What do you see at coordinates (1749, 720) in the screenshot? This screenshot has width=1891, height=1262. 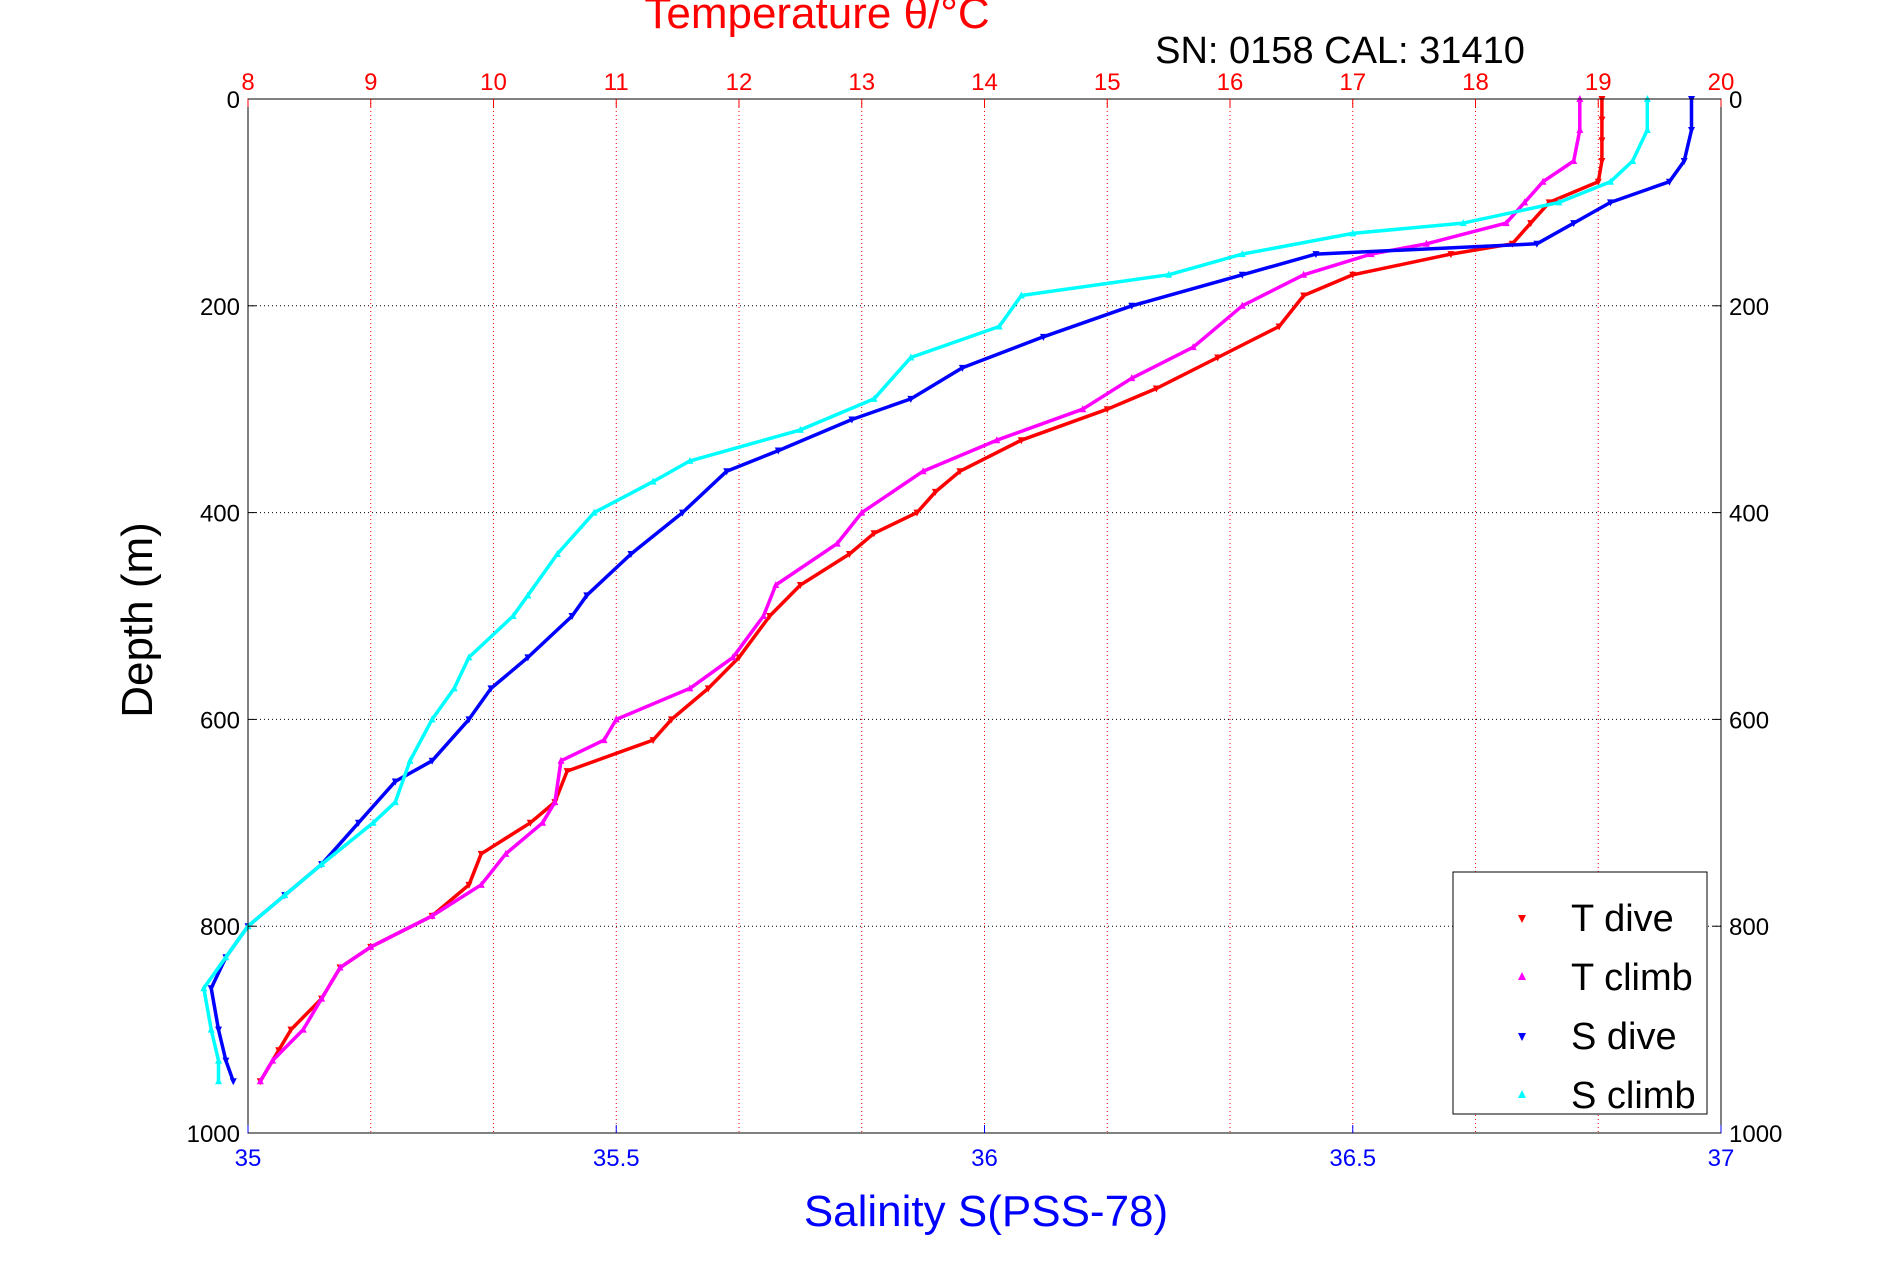 I see `right-tick-label: 600` at bounding box center [1749, 720].